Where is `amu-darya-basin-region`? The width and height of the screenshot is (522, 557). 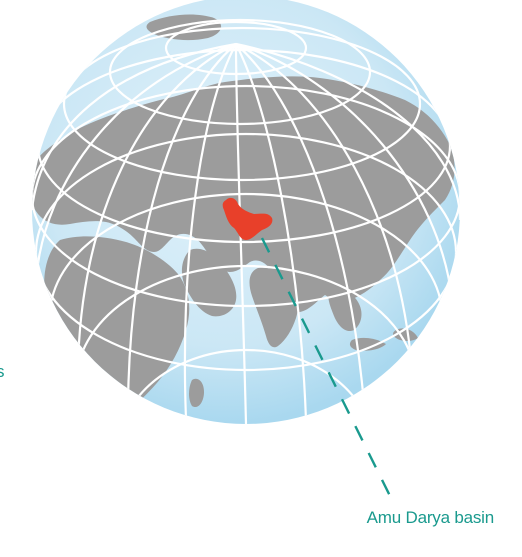 amu-darya-basin-region is located at coordinates (247, 218).